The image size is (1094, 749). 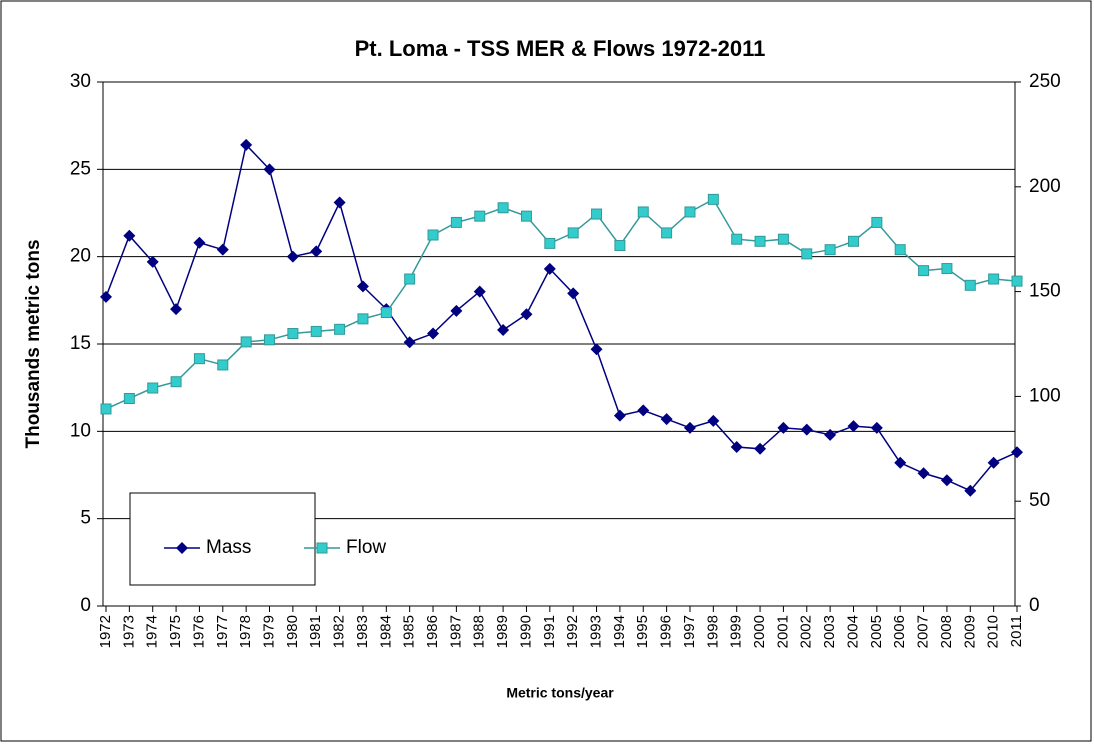 What do you see at coordinates (993, 631) in the screenshot?
I see `x-tick-label: 2010` at bounding box center [993, 631].